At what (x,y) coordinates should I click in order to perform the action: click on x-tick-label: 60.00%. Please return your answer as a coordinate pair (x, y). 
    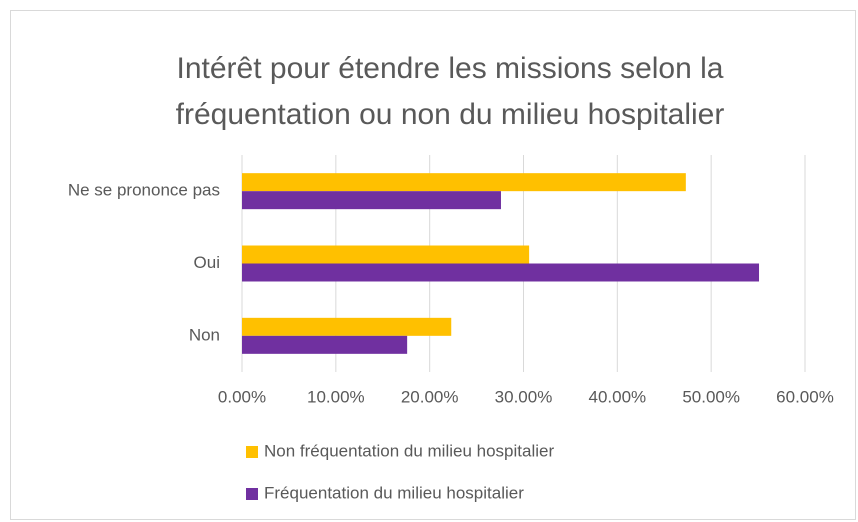
    Looking at the image, I should click on (805, 396).